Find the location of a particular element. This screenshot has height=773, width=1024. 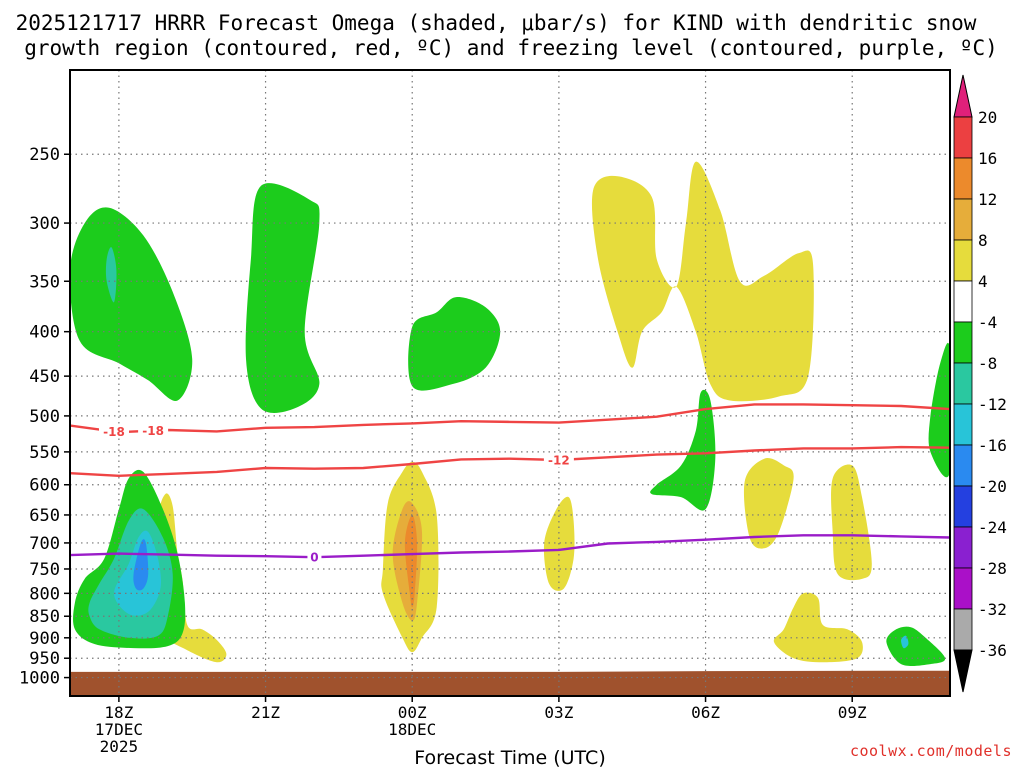

y-tick-label-250: 250 is located at coordinates (44, 155).